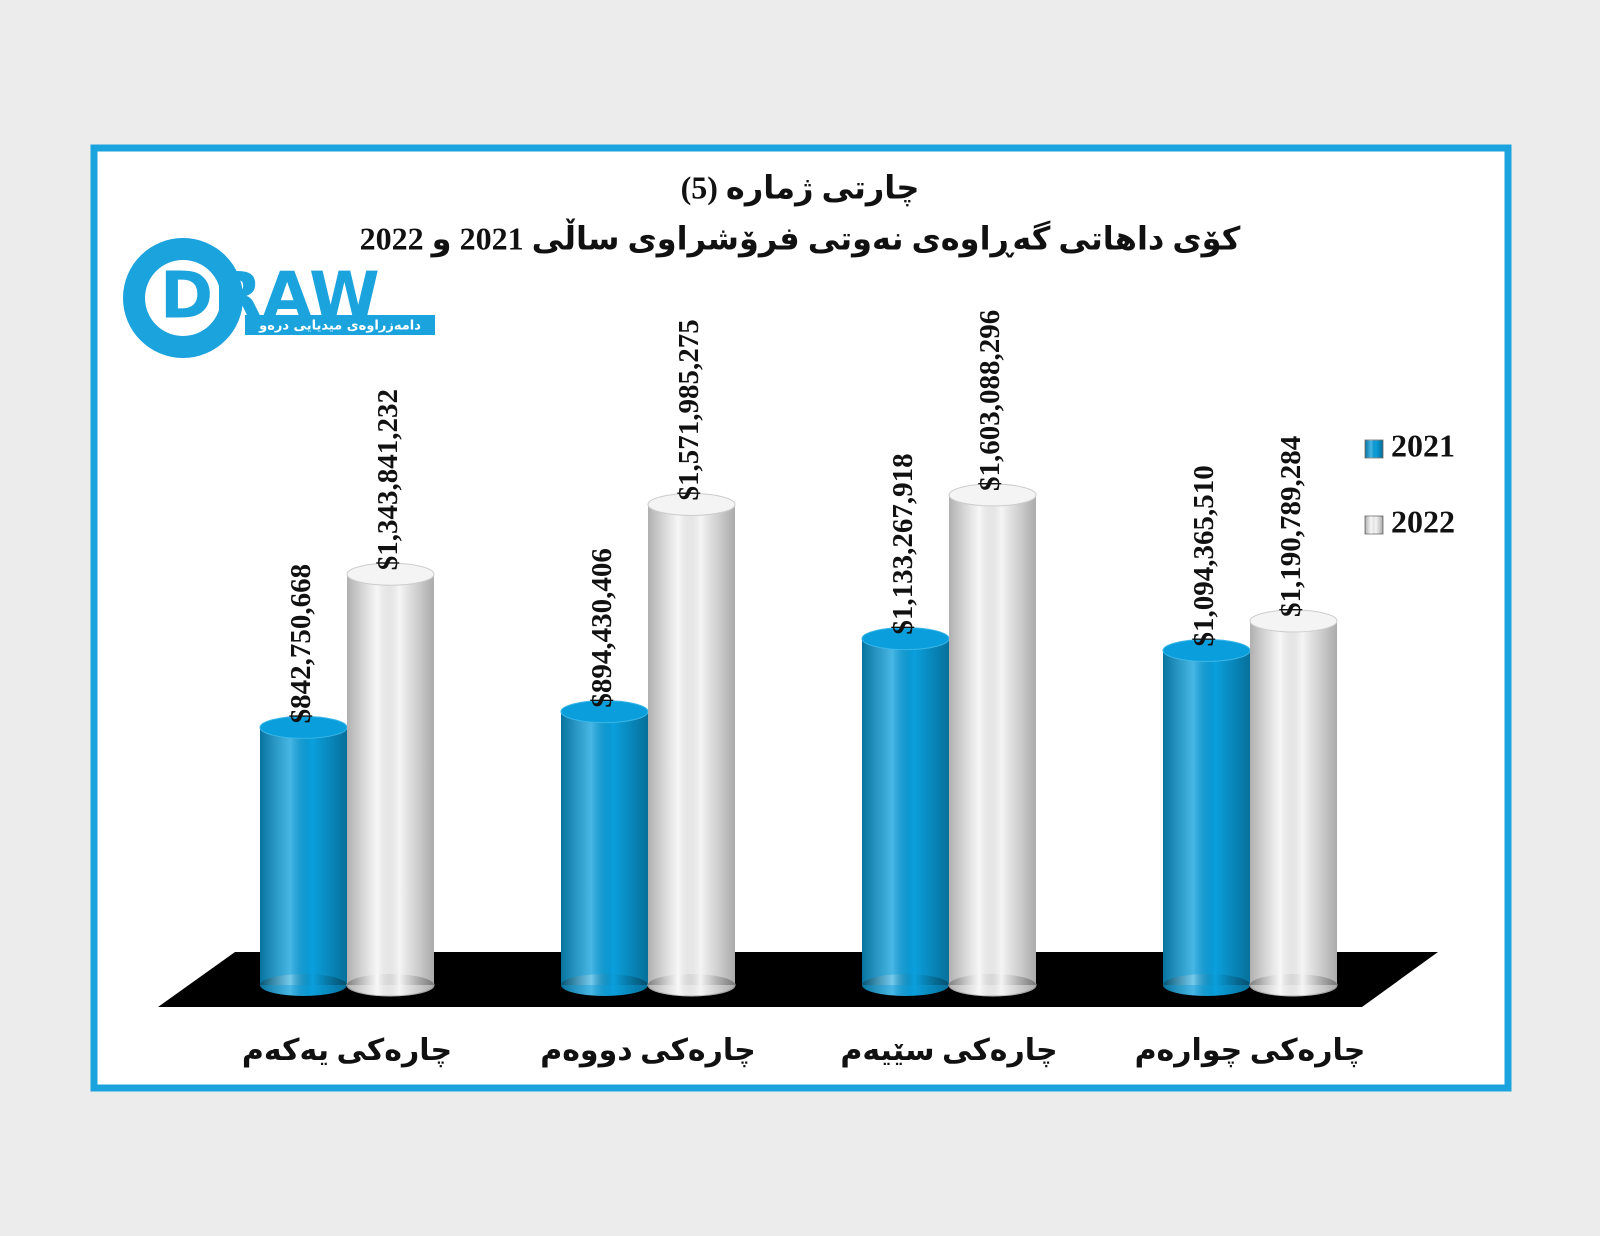 This screenshot has height=1236, width=1600. What do you see at coordinates (689, 409) in the screenshot?
I see `value-label: $1,571,985,275` at bounding box center [689, 409].